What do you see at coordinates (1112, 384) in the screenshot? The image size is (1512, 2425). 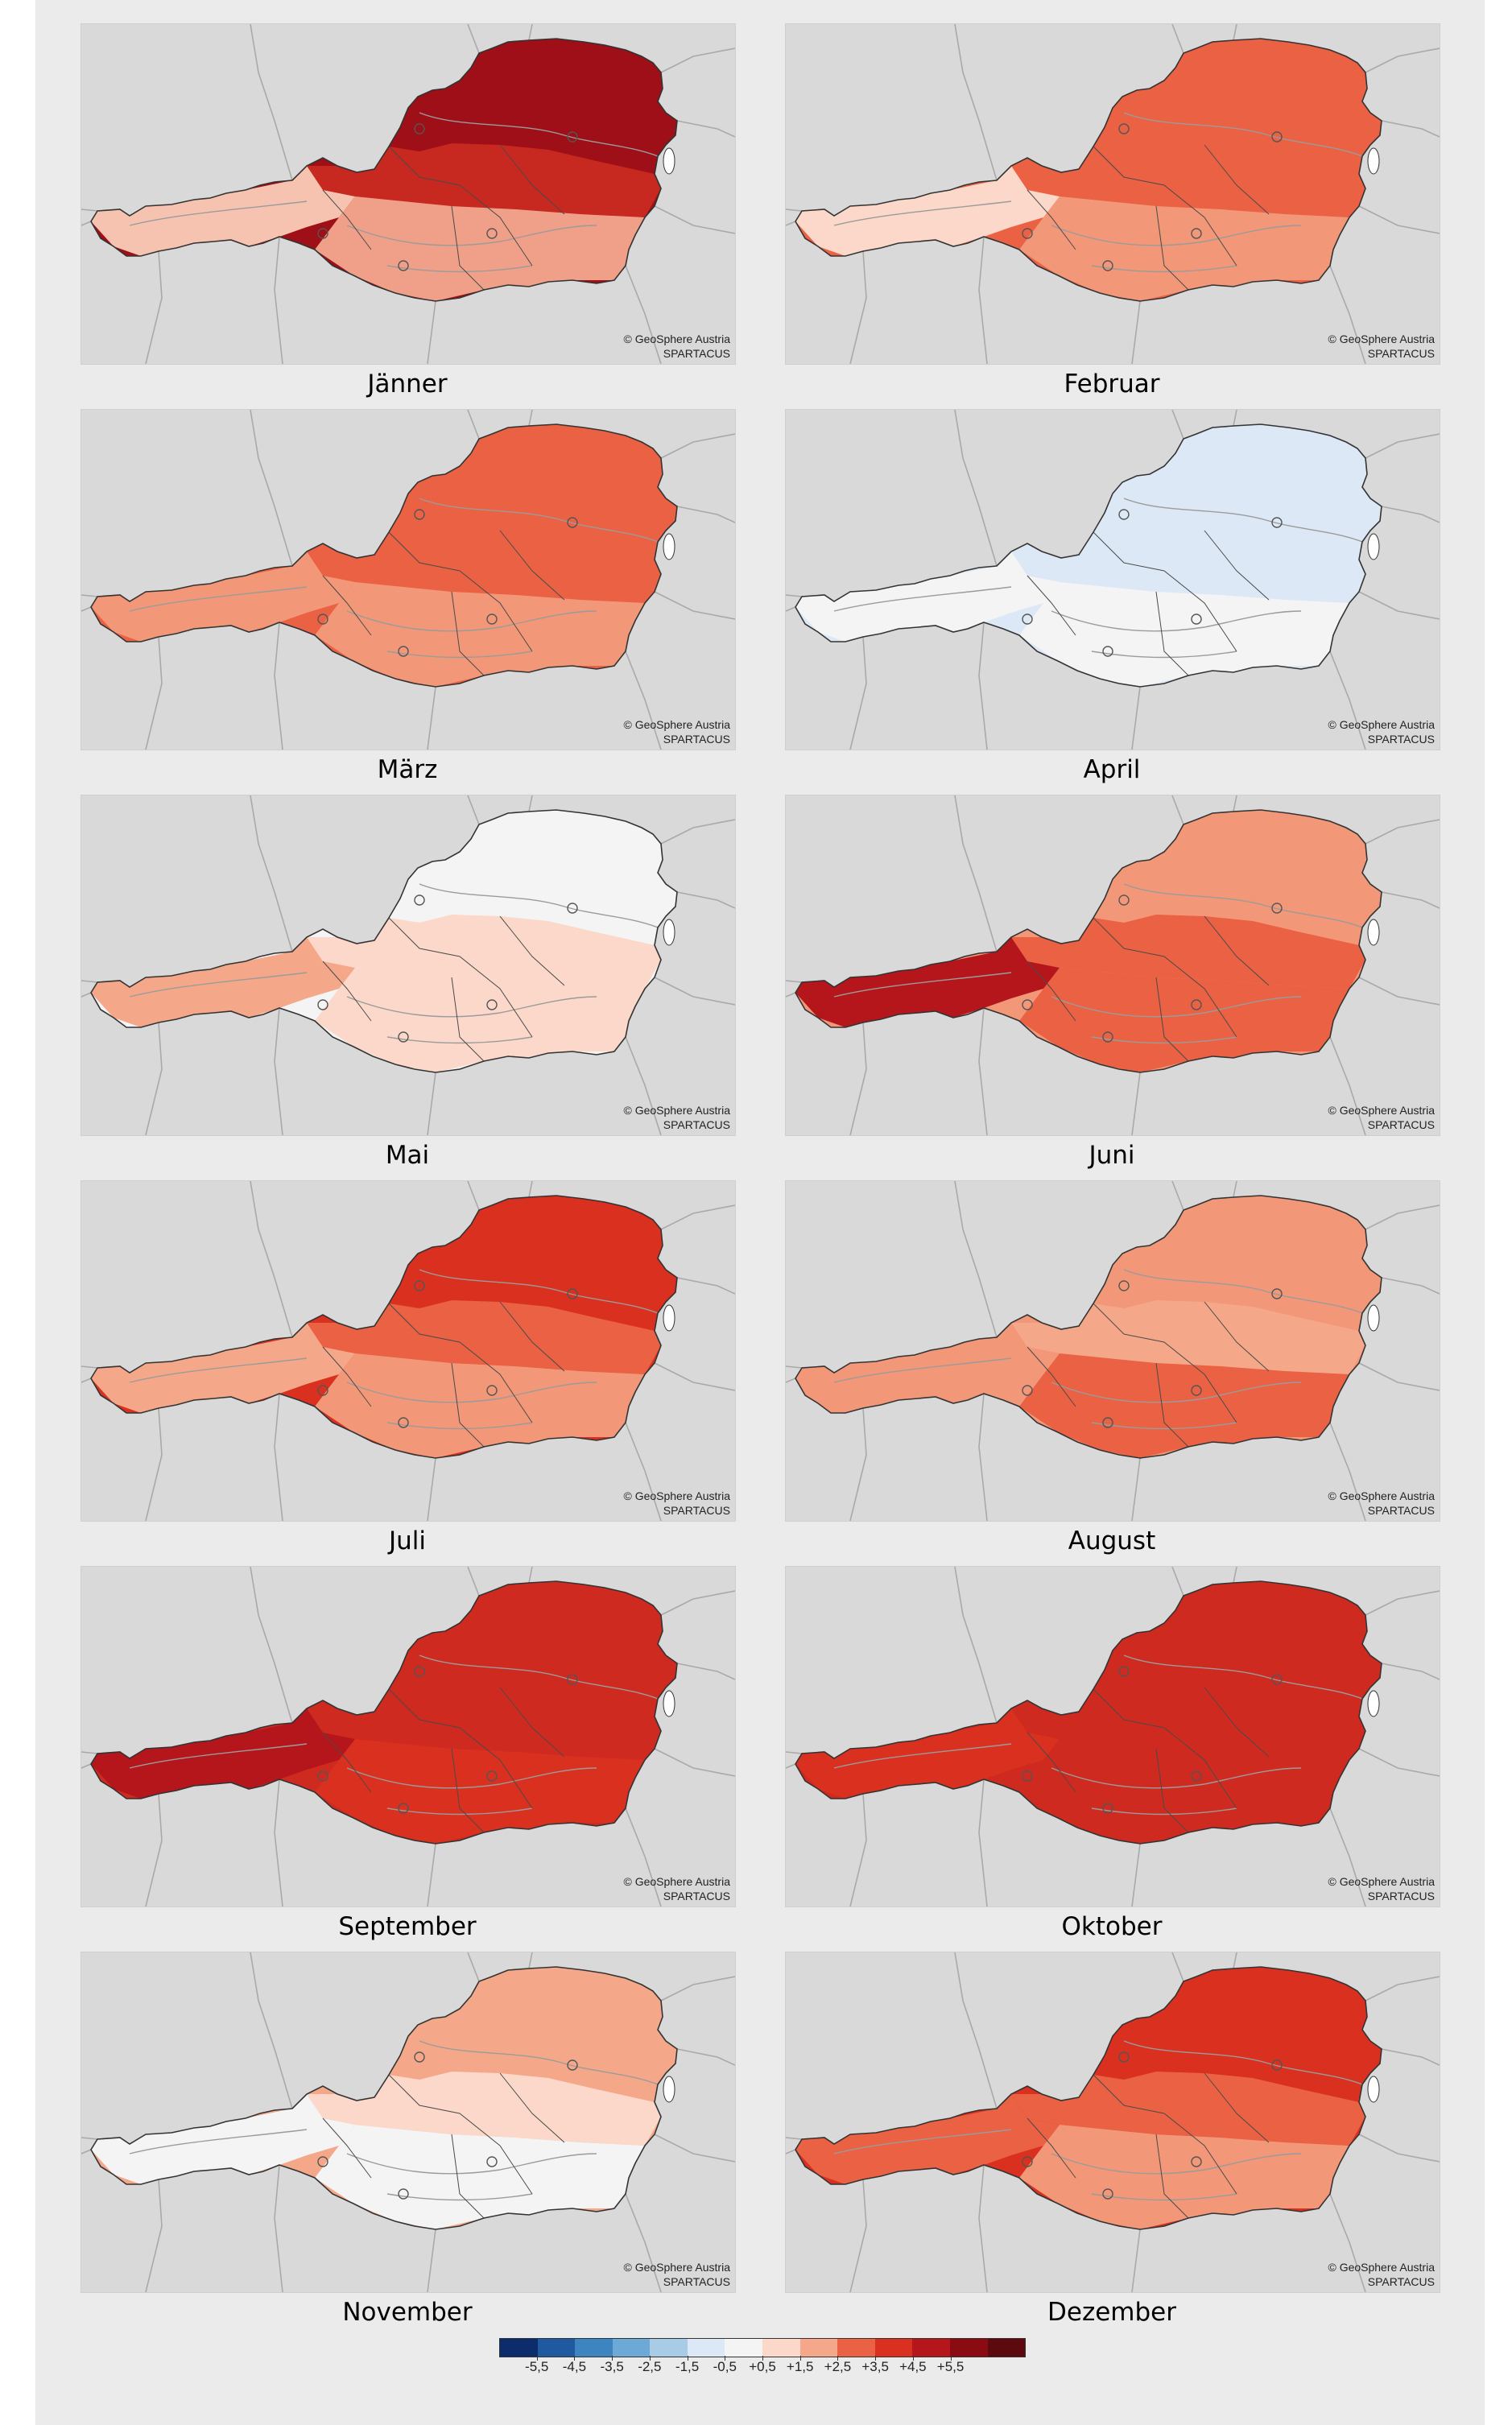 I see `month-label: Februar` at bounding box center [1112, 384].